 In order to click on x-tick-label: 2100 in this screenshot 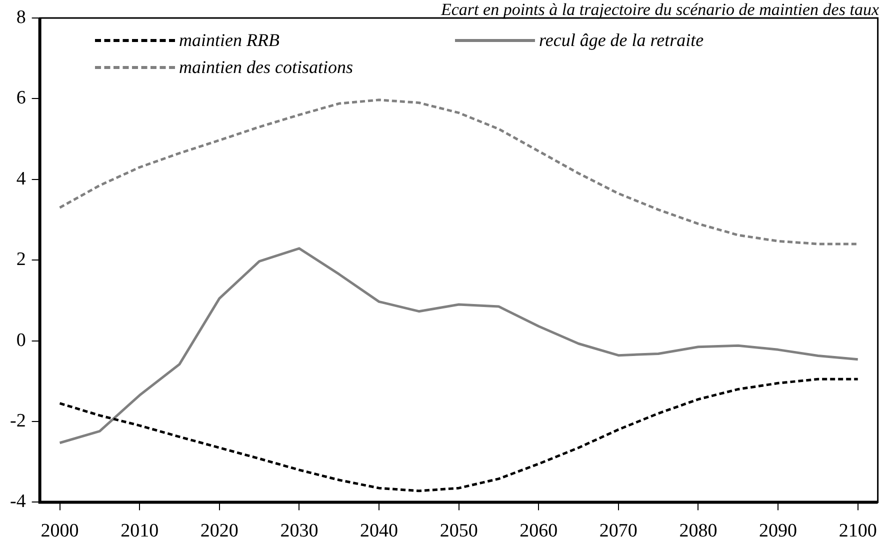, I will do `click(857, 531)`.